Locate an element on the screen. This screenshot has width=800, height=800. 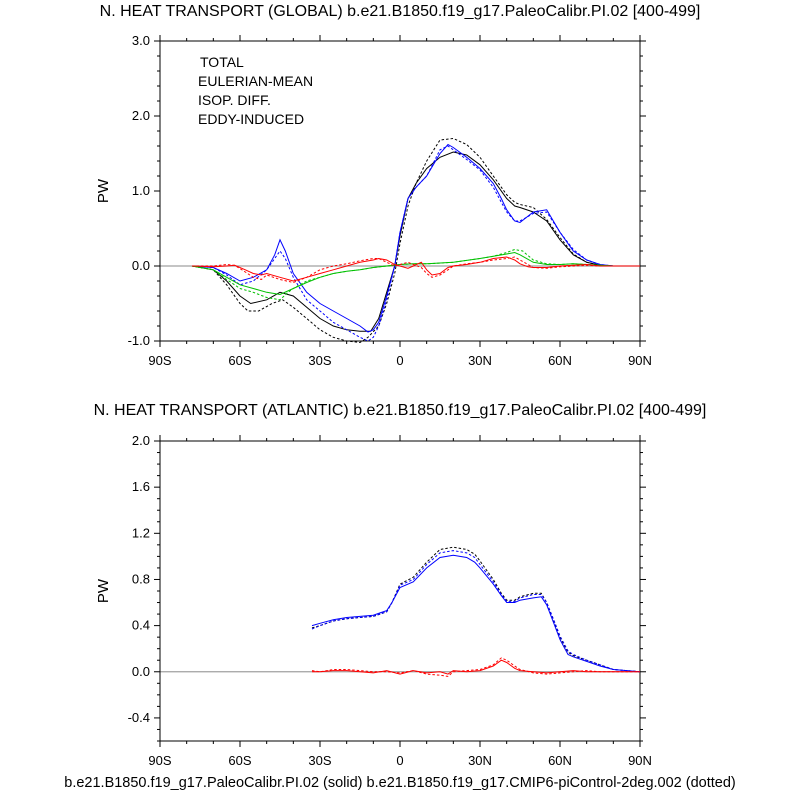
y-tick-label: 1.0 is located at coordinates (141, 190).